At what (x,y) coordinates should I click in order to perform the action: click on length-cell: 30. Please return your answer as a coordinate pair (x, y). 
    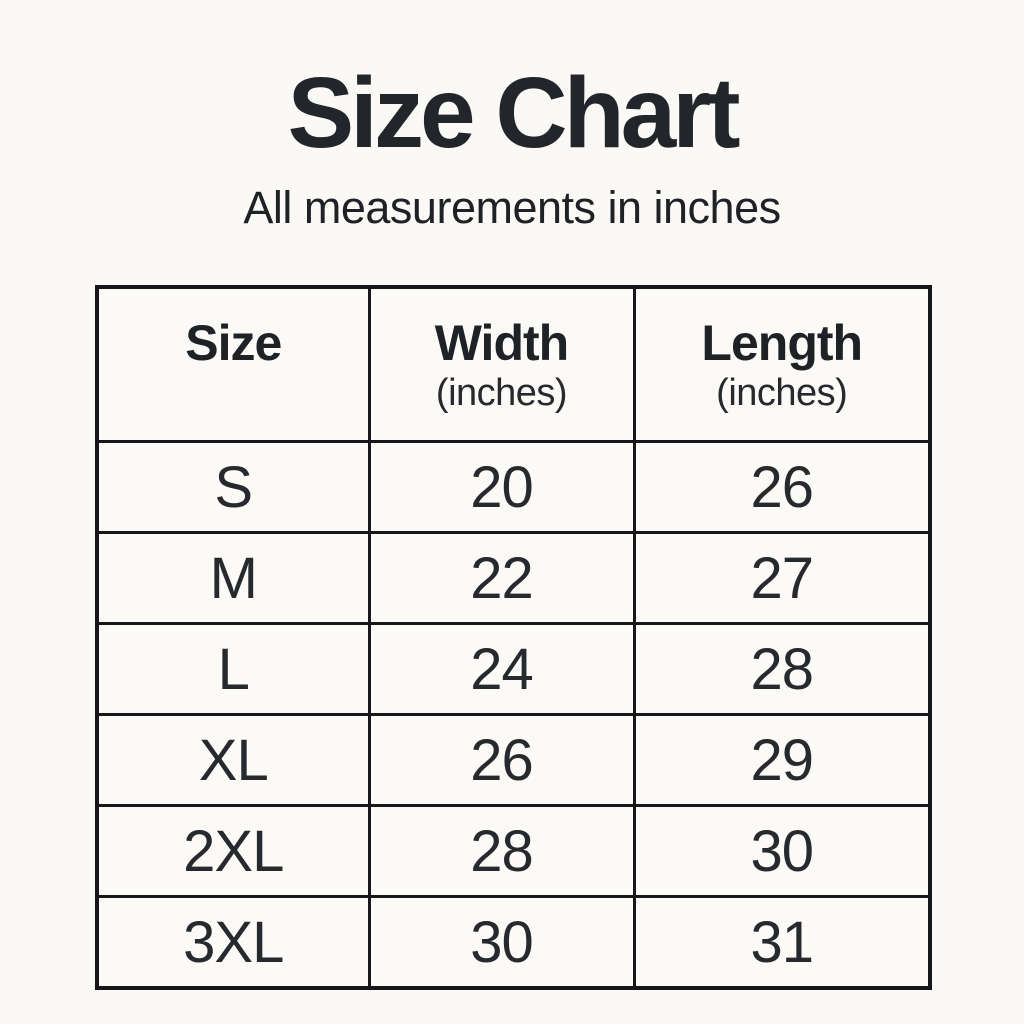
    Looking at the image, I should click on (782, 851).